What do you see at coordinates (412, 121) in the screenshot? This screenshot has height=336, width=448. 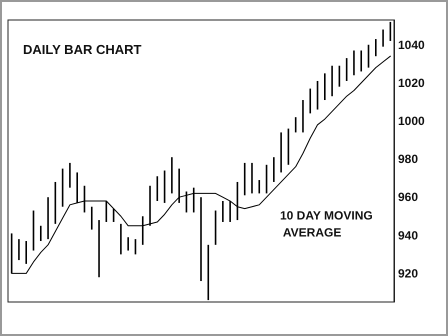 I see `y-tick-label: 1000` at bounding box center [412, 121].